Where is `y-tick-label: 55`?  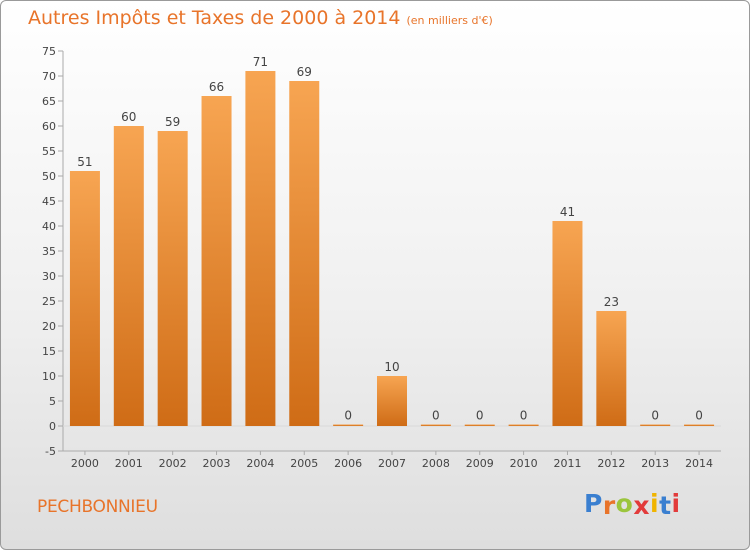
y-tick-label: 55 is located at coordinates (49, 151).